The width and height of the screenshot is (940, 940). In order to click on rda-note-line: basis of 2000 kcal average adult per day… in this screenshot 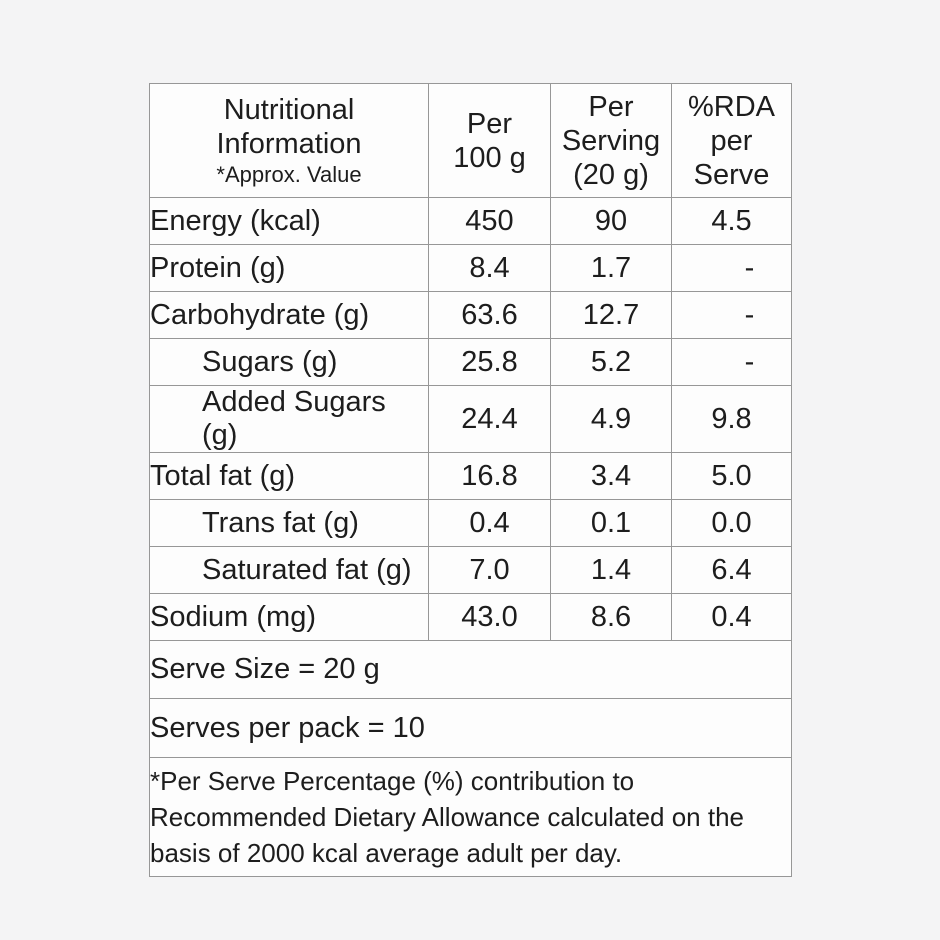, I will do `click(386, 853)`.